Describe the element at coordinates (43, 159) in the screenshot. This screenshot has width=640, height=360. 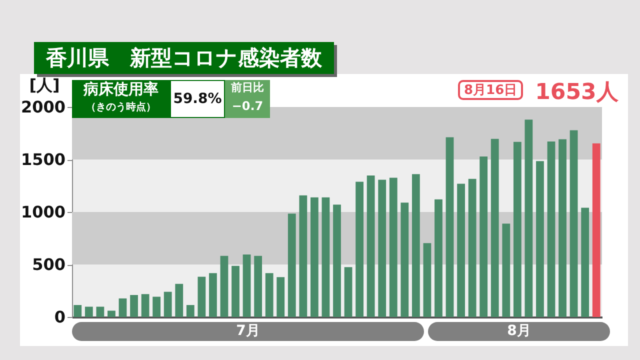
I see `y-tick-label: 1500` at that location.